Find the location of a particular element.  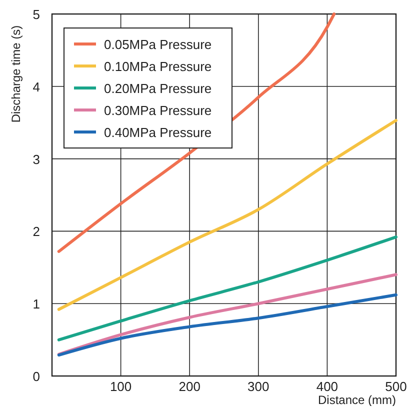

y-tick-label: 4 is located at coordinates (36, 86).